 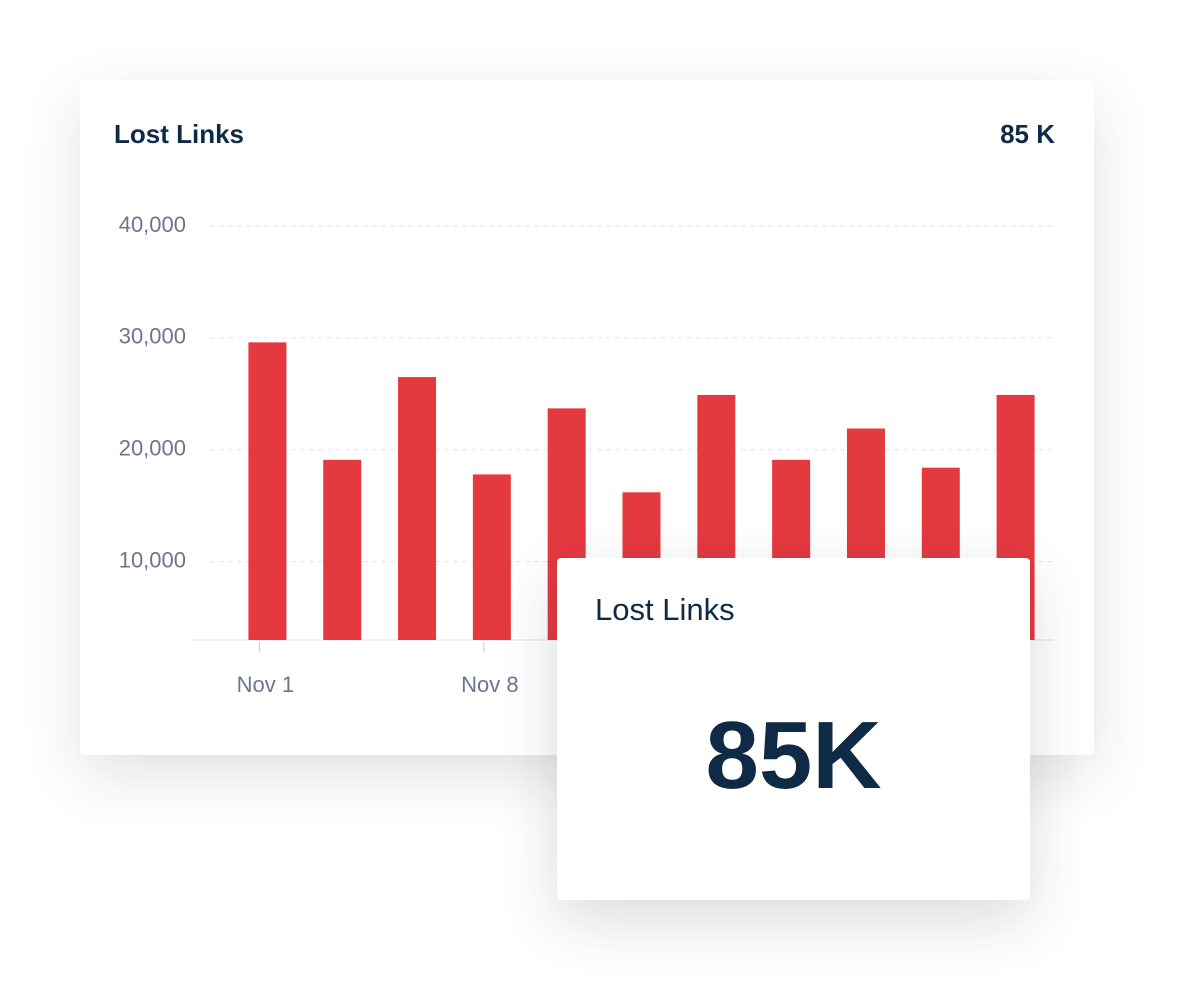 I want to click on y-tick-label: 20,000, so click(x=152, y=448).